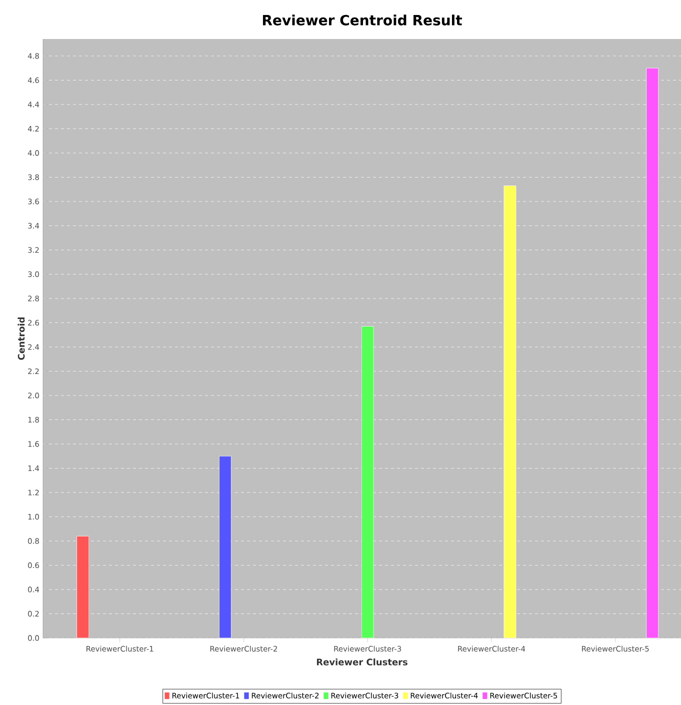  Describe the element at coordinates (362, 20) in the screenshot. I see `chart-title: Reviewer Centroid Result` at that location.